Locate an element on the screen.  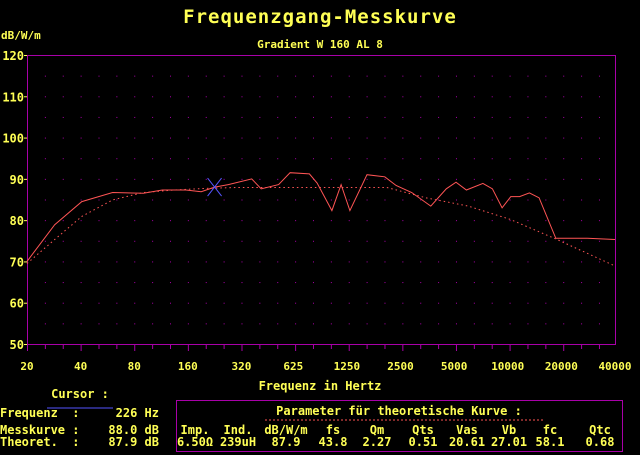
y-tick-label: 60 is located at coordinates (17, 304).